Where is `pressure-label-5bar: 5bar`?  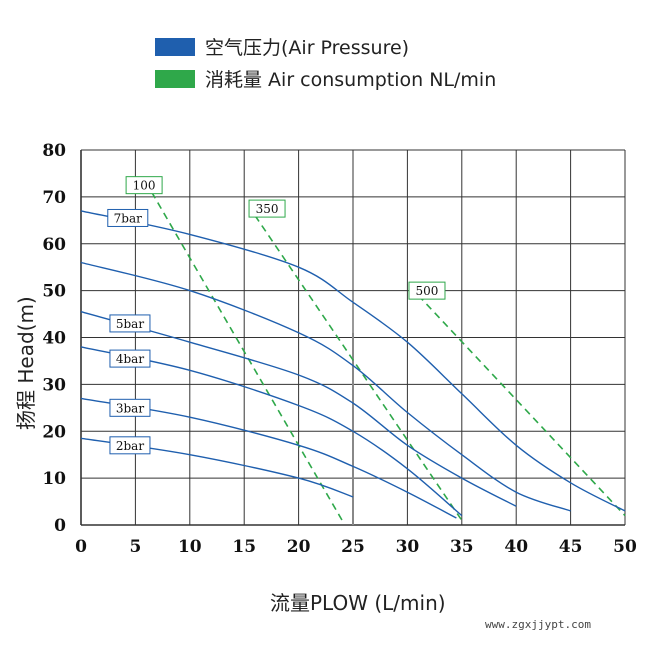
pressure-label-5bar: 5bar is located at coordinates (130, 324).